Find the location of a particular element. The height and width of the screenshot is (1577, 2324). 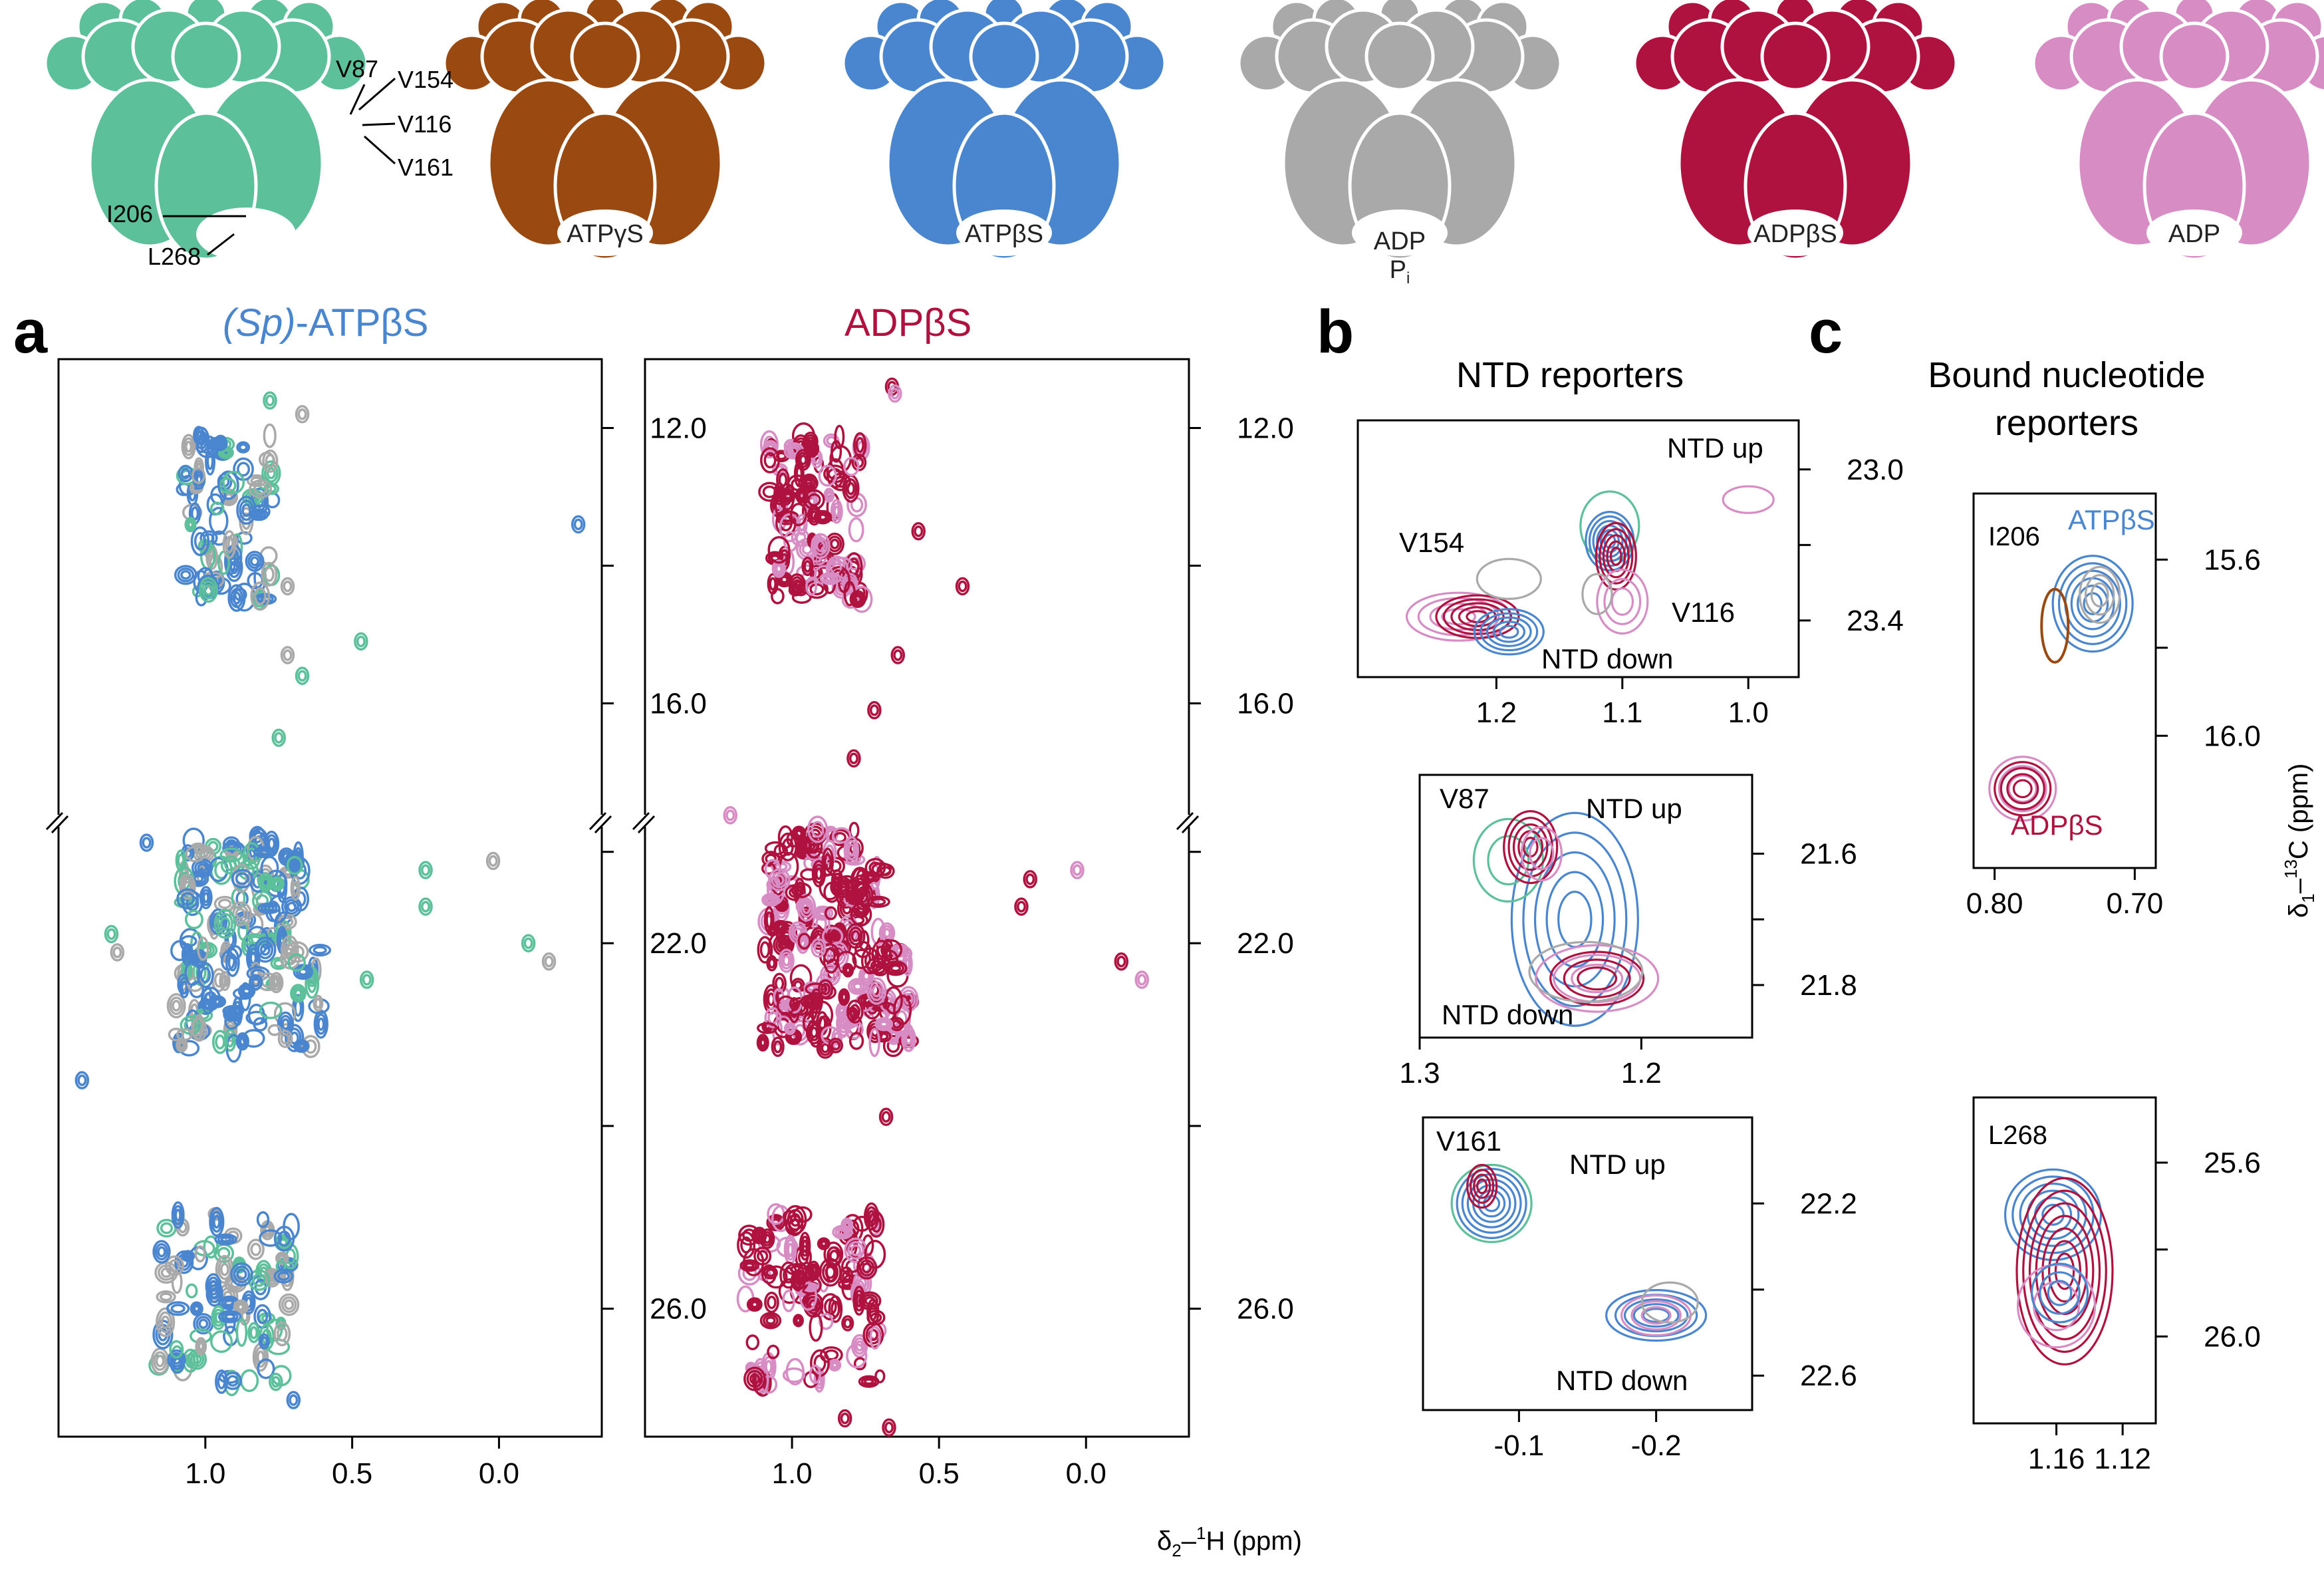

peak-apo is located at coordinates (181, 861).